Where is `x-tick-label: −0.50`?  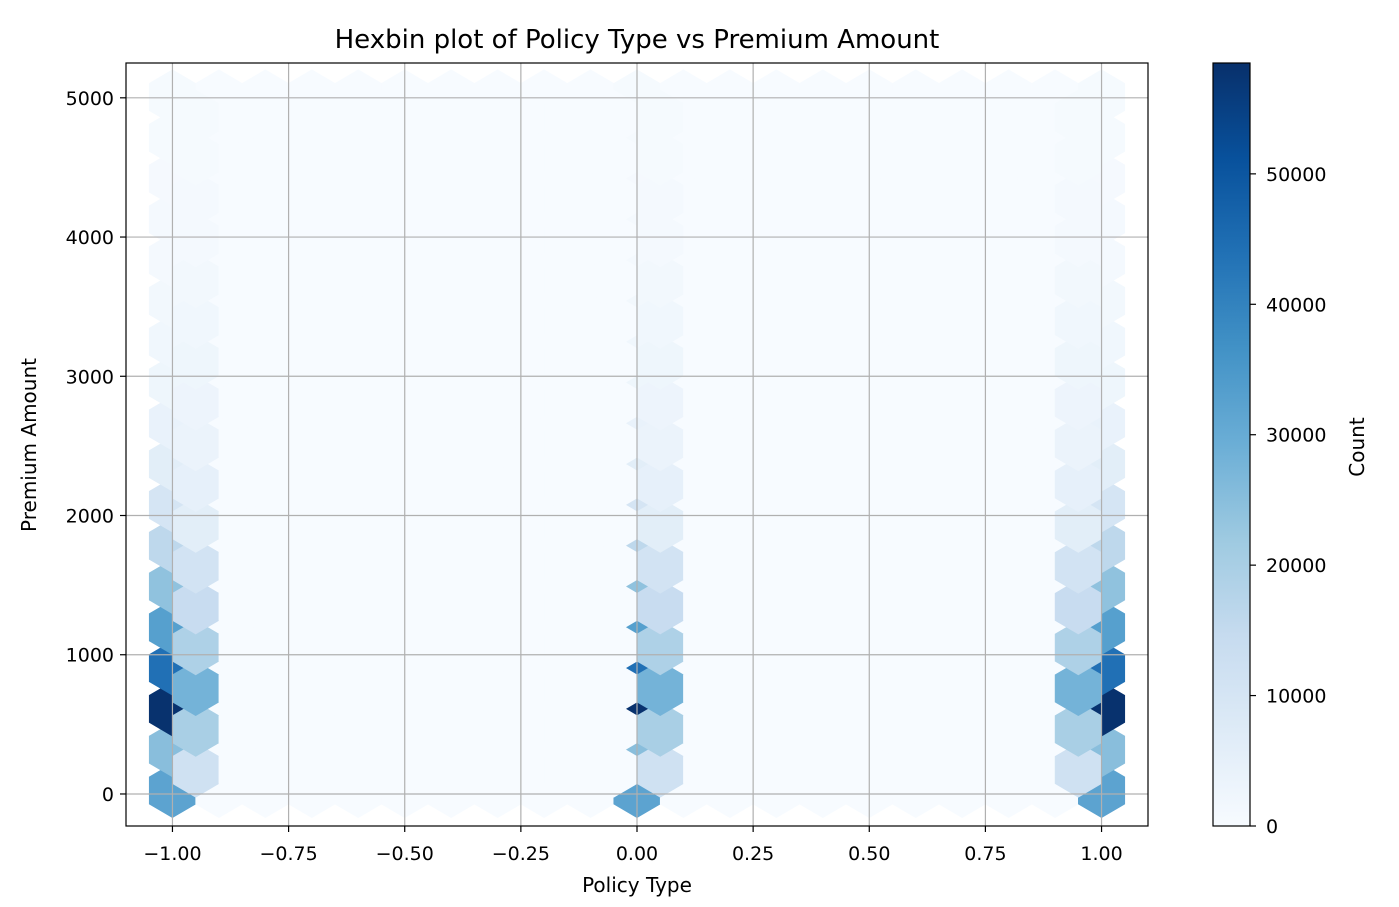 x-tick-label: −0.50 is located at coordinates (405, 854).